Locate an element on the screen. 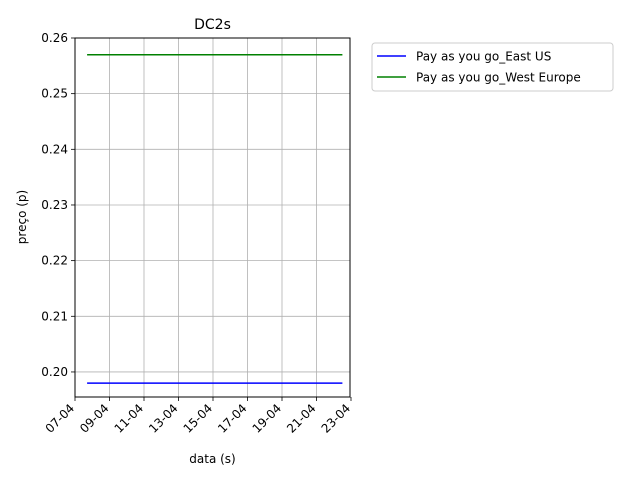 The height and width of the screenshot is (480, 640). y-tick-label: 0.26 is located at coordinates (54, 38).